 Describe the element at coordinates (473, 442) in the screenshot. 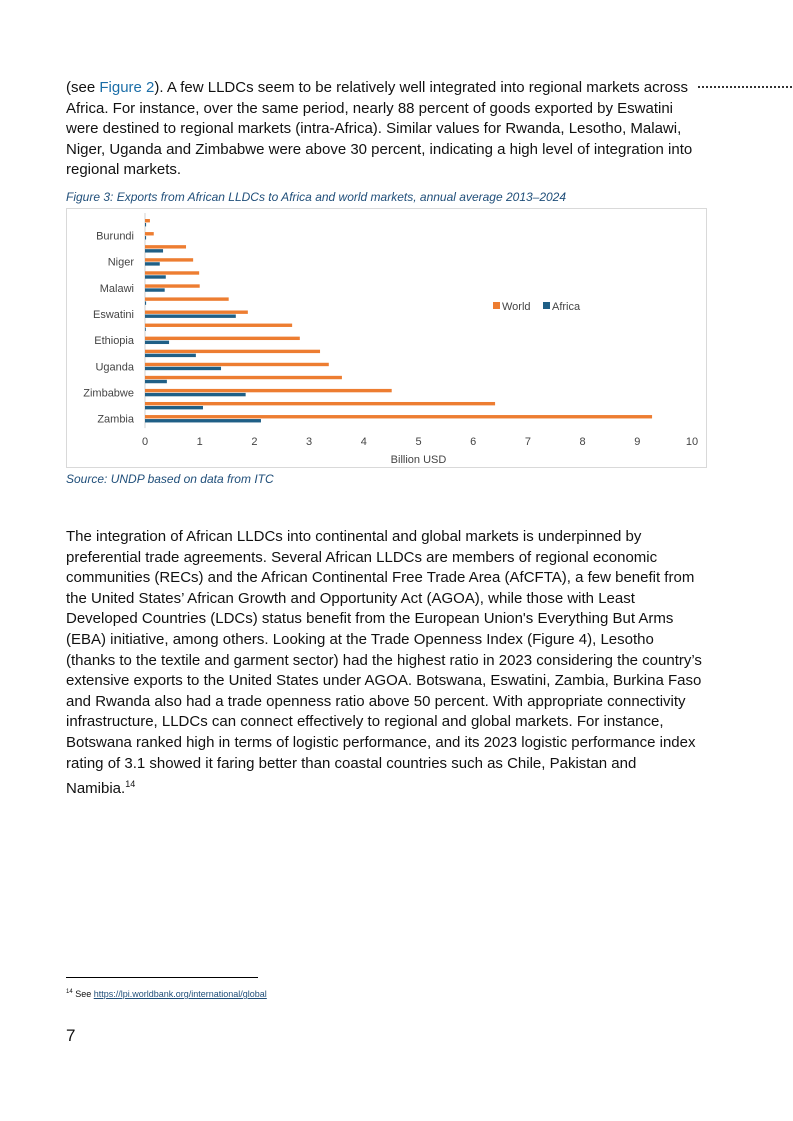

I see `x-tick-label: 6` at that location.